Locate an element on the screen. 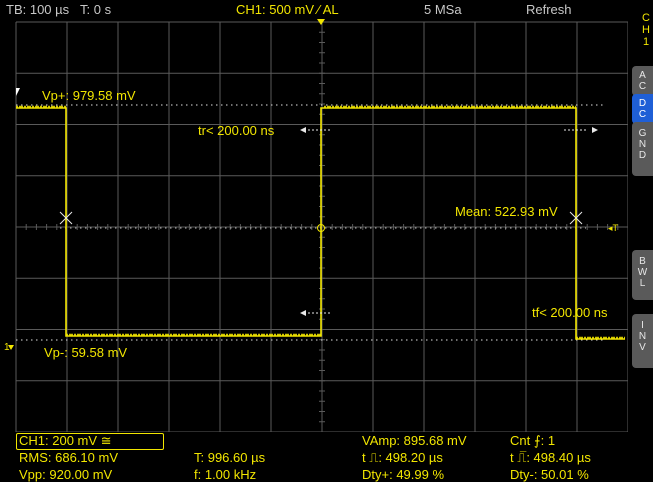 The height and width of the screenshot is (482, 653). ch-setting-readout: CH1: 200 mV ≅ is located at coordinates (65, 440).